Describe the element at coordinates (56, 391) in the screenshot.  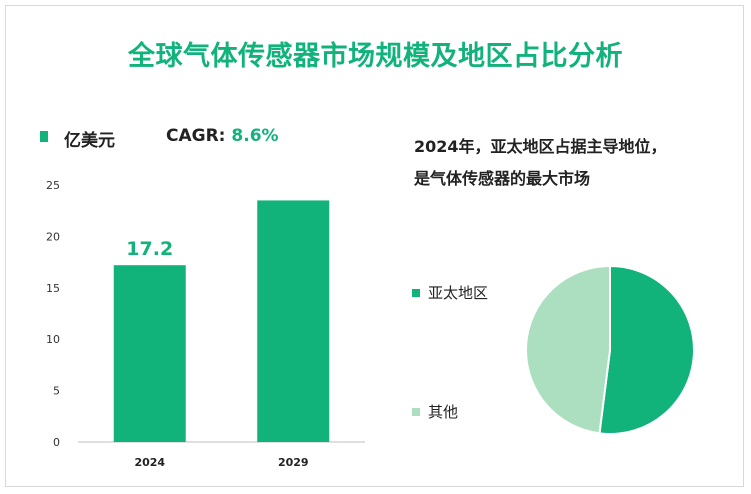
I see `y-tick-label: 5` at that location.